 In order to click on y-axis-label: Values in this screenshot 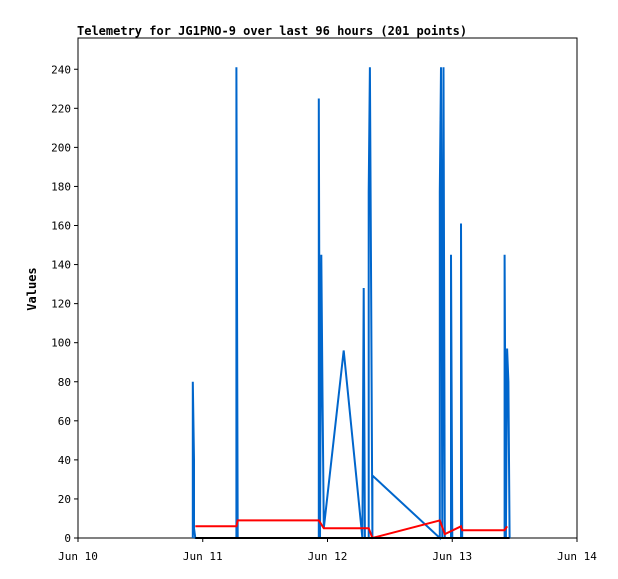, I will do `click(32, 288)`.